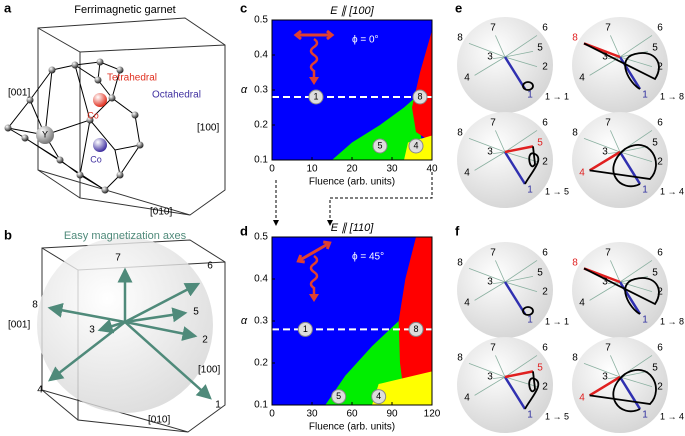 The image size is (685, 436). I want to click on x-tick-label: 30, so click(312, 414).